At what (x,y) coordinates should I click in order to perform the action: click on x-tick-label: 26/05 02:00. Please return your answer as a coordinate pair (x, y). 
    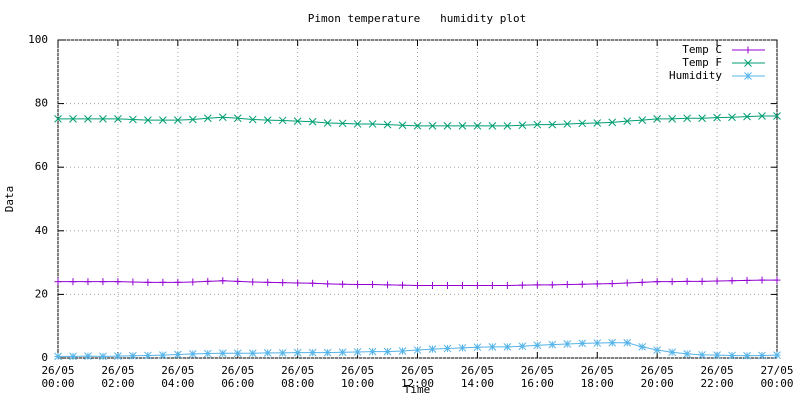
    Looking at the image, I should click on (118, 377).